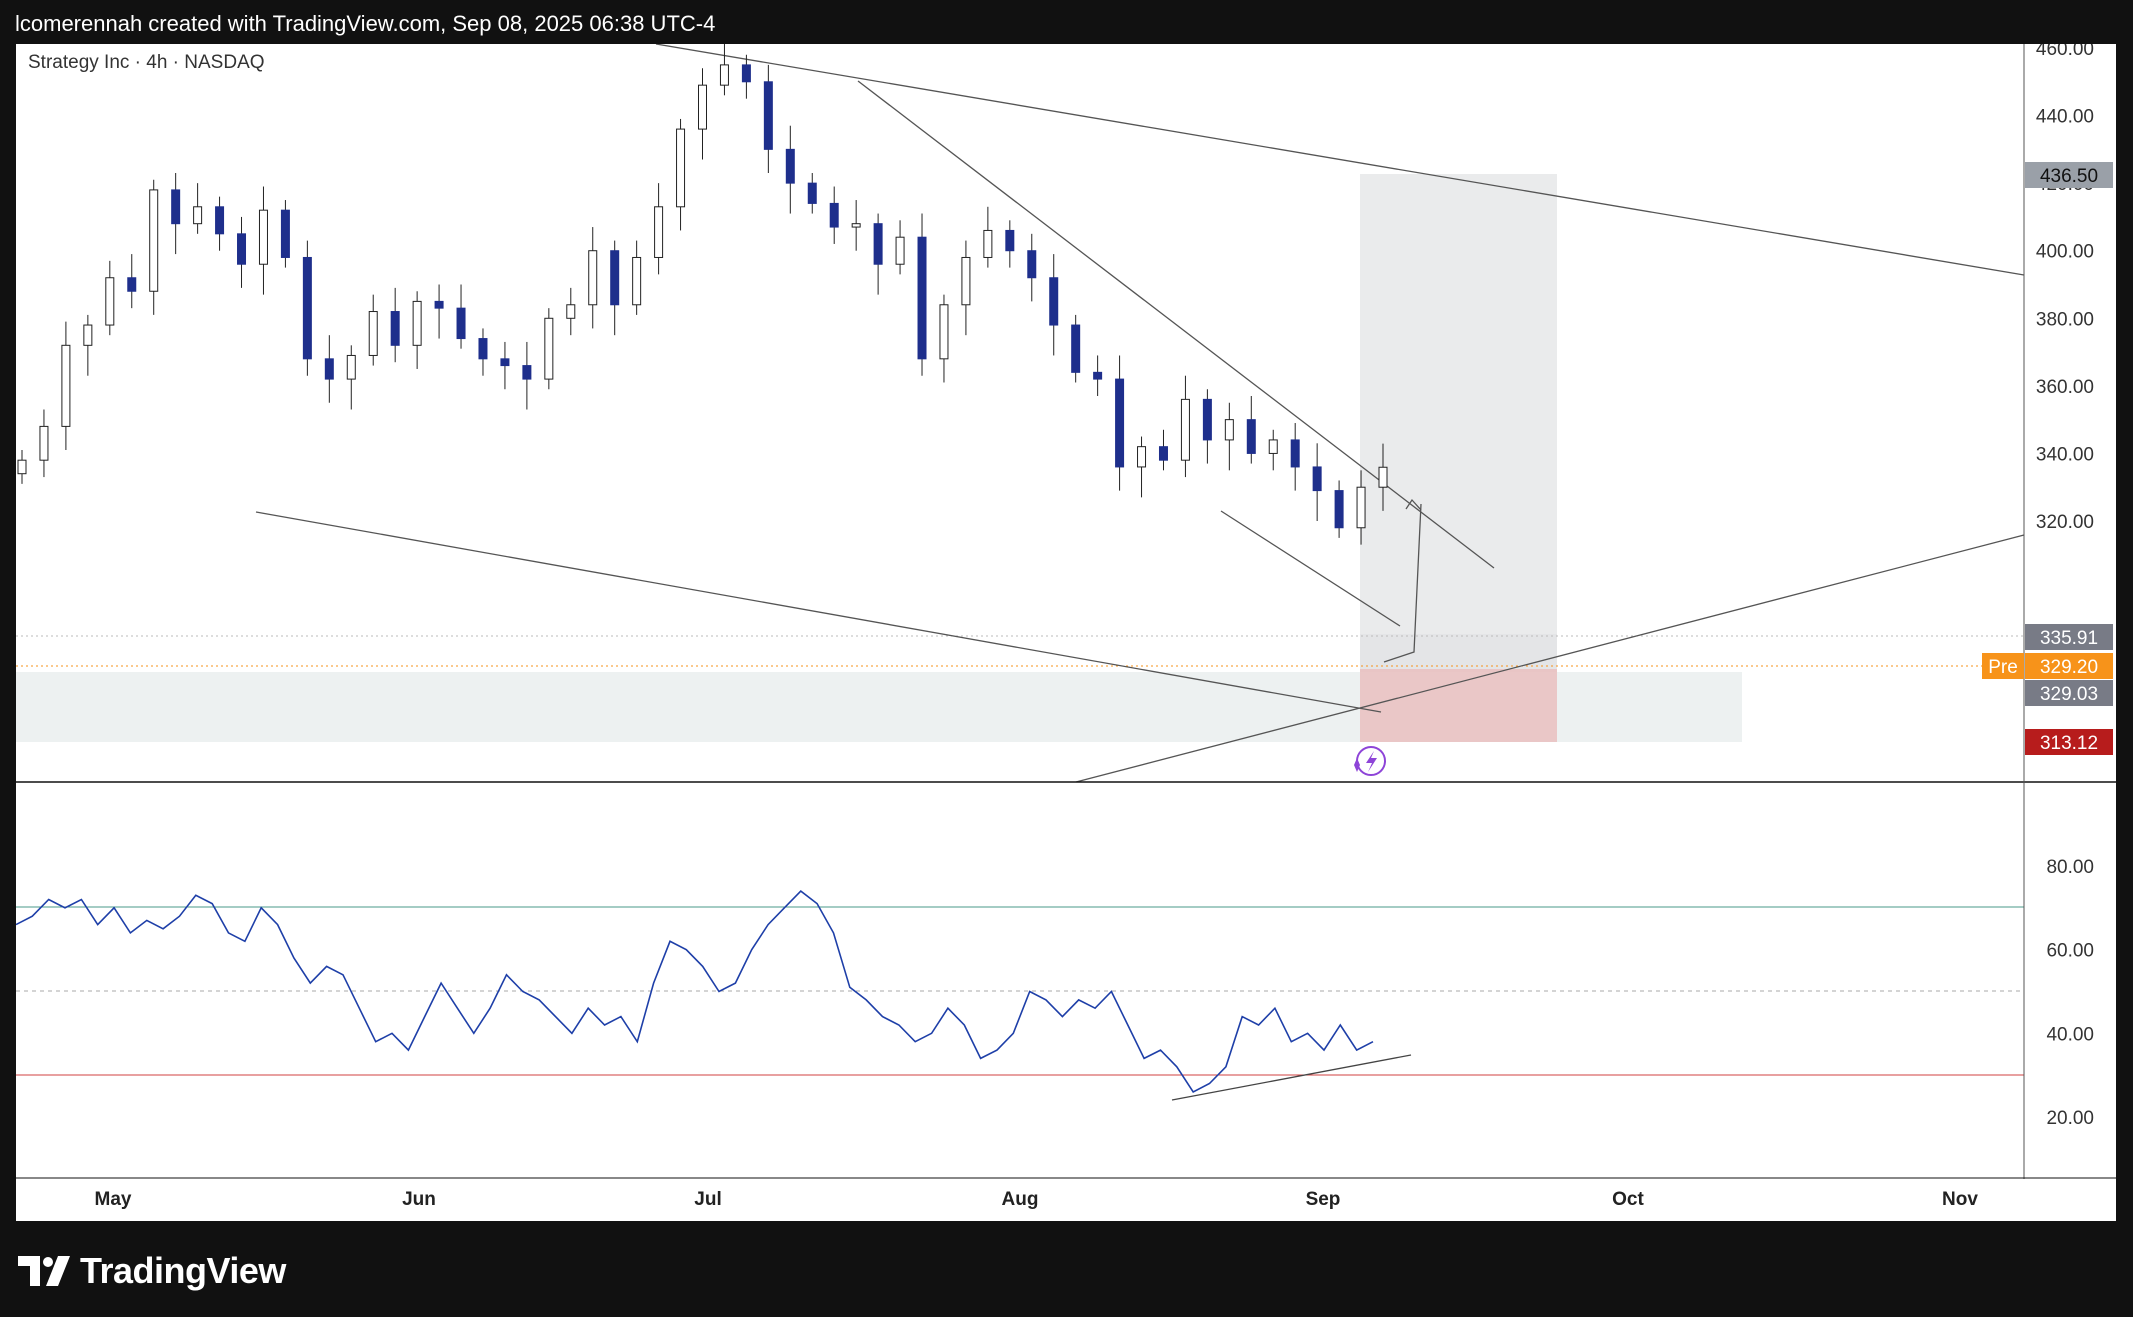 The height and width of the screenshot is (1317, 2133). What do you see at coordinates (1066, 1269) in the screenshot?
I see `footer: TradingView` at bounding box center [1066, 1269].